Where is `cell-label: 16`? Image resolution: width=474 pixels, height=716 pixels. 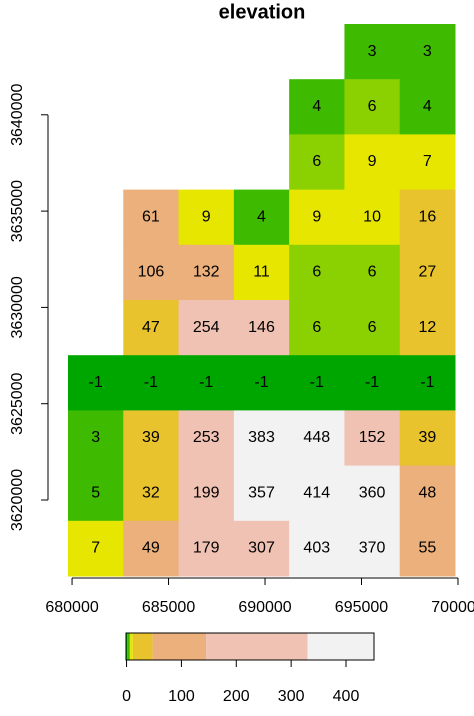
cell-label: 16 is located at coordinates (427, 216).